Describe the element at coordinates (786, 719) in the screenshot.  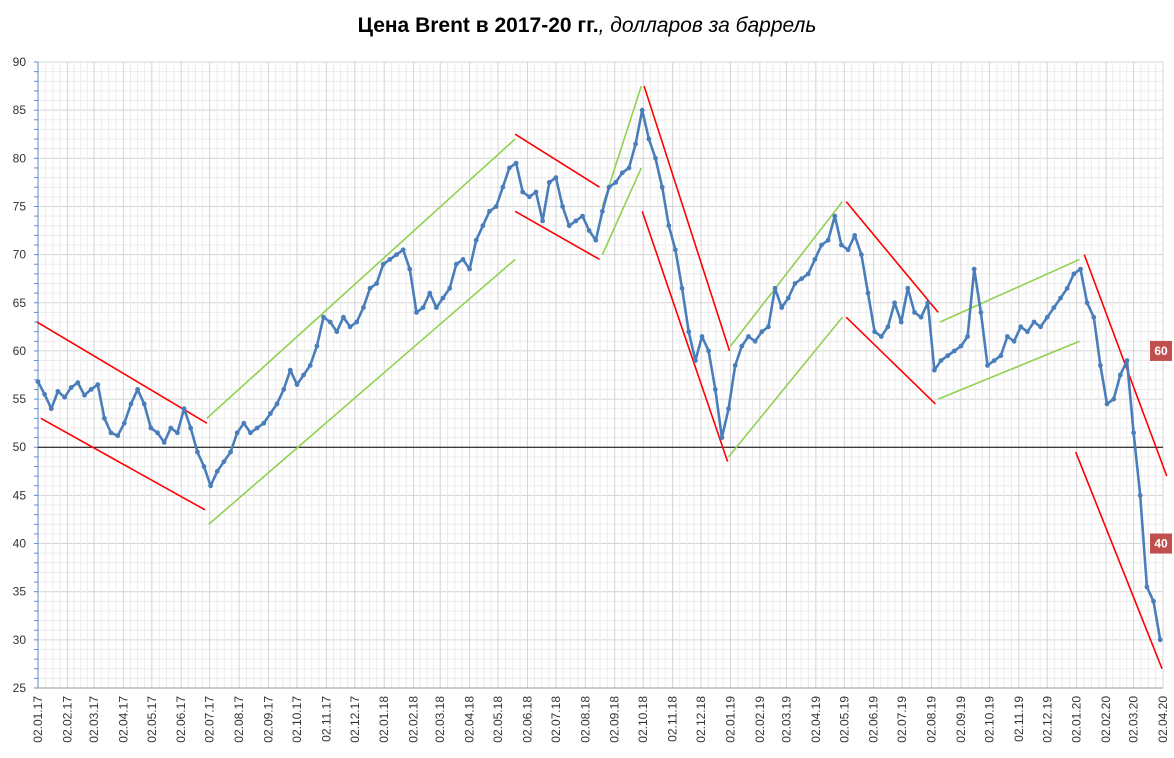
I see `x-tick-label: 02.03.19` at that location.